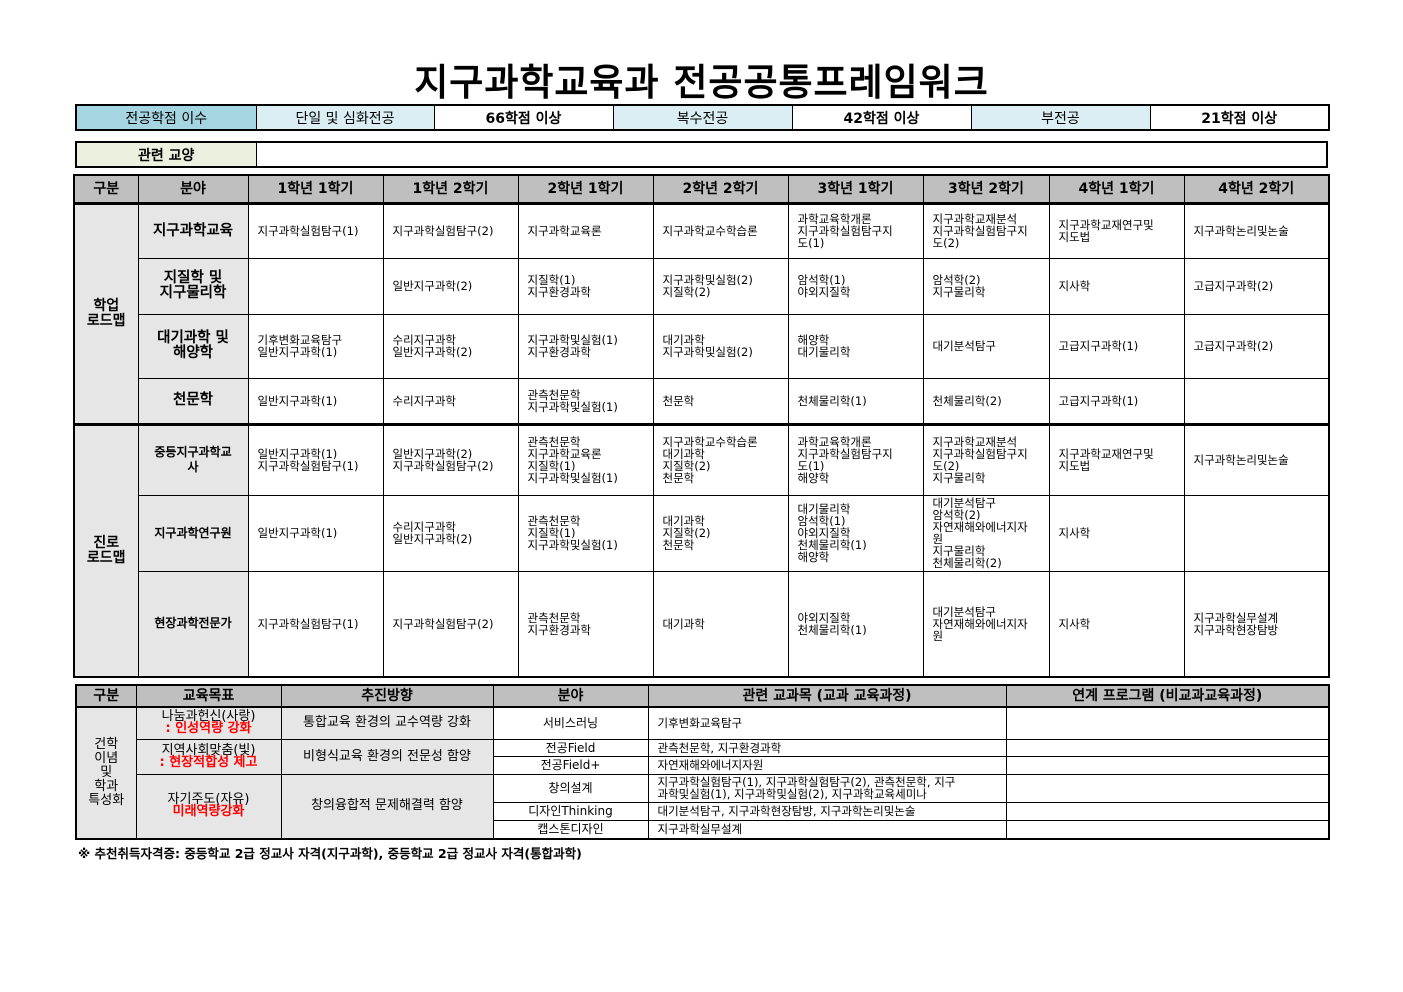 The height and width of the screenshot is (992, 1403). I want to click on course-cell: 천체물리학(1), so click(855, 401).